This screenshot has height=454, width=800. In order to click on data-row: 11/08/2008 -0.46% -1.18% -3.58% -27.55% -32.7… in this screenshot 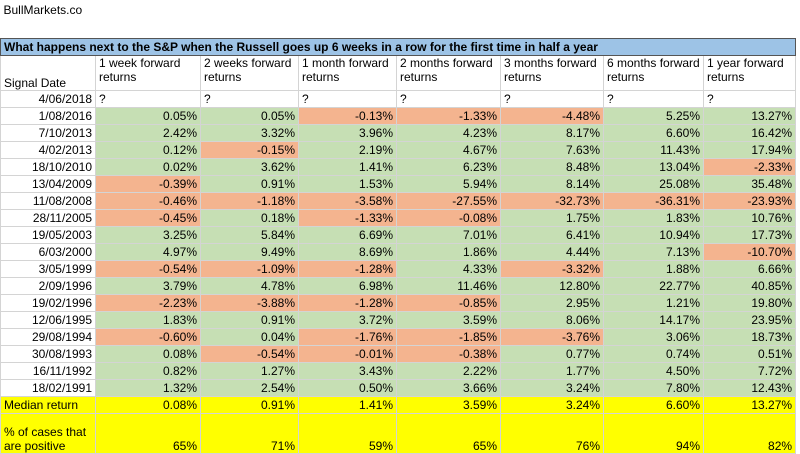, I will do `click(398, 201)`.